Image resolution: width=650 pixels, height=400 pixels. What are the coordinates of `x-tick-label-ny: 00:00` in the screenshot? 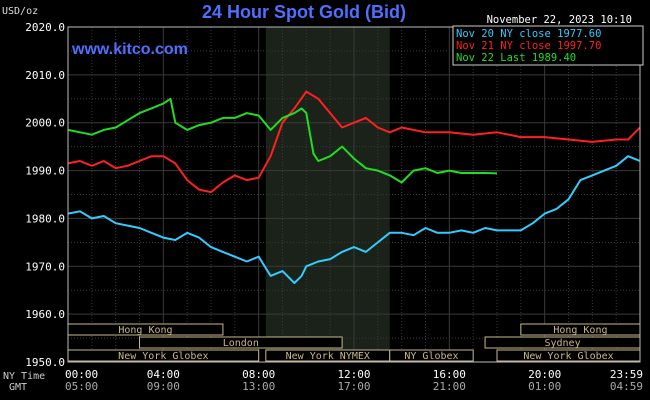 It's located at (81, 374).